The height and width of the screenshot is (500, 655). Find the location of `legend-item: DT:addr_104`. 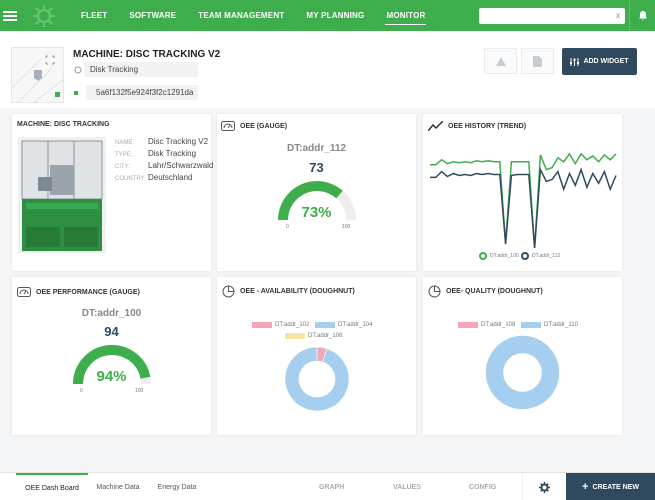

legend-item: DT:addr_104 is located at coordinates (343, 325).